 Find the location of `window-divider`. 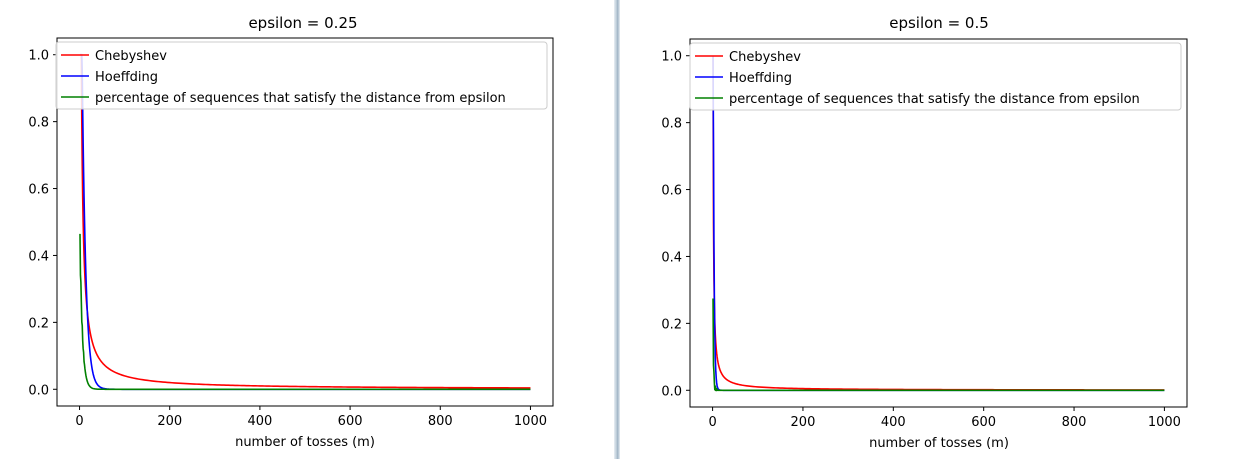

window-divider is located at coordinates (617, 229).